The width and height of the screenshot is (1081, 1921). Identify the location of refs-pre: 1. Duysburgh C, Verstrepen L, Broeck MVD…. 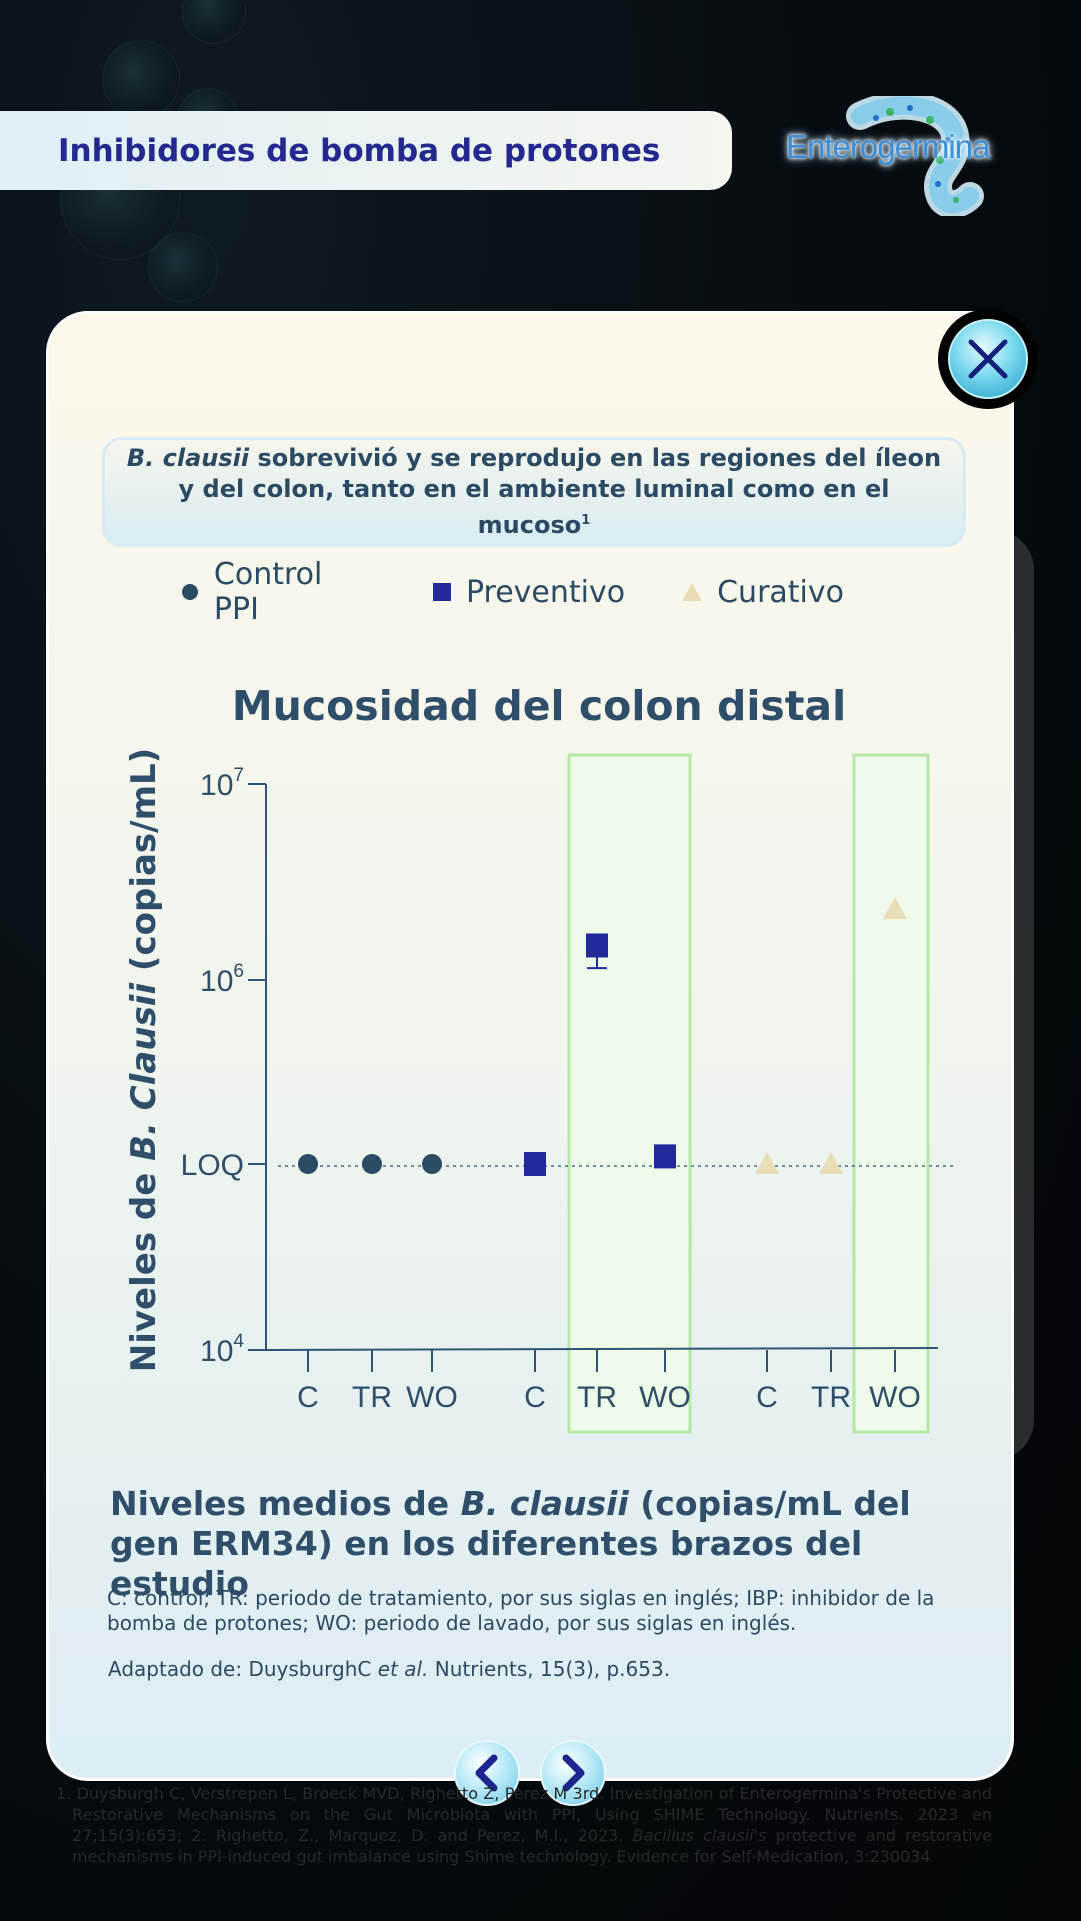
(524, 1814).